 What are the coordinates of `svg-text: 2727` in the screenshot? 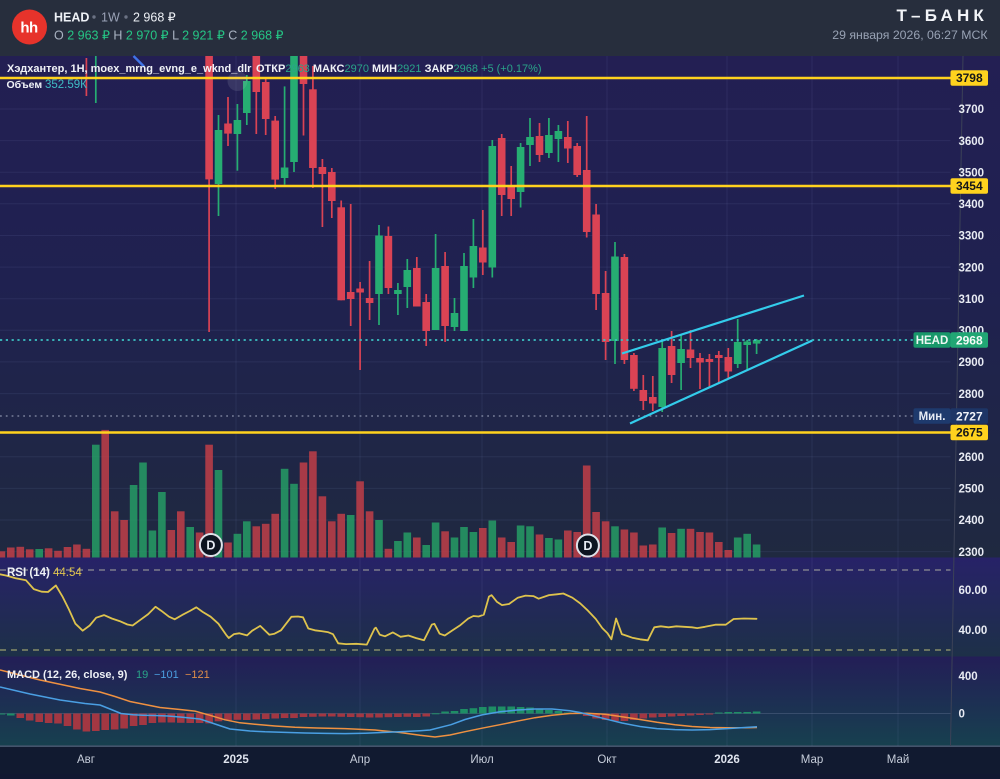 It's located at (969, 416).